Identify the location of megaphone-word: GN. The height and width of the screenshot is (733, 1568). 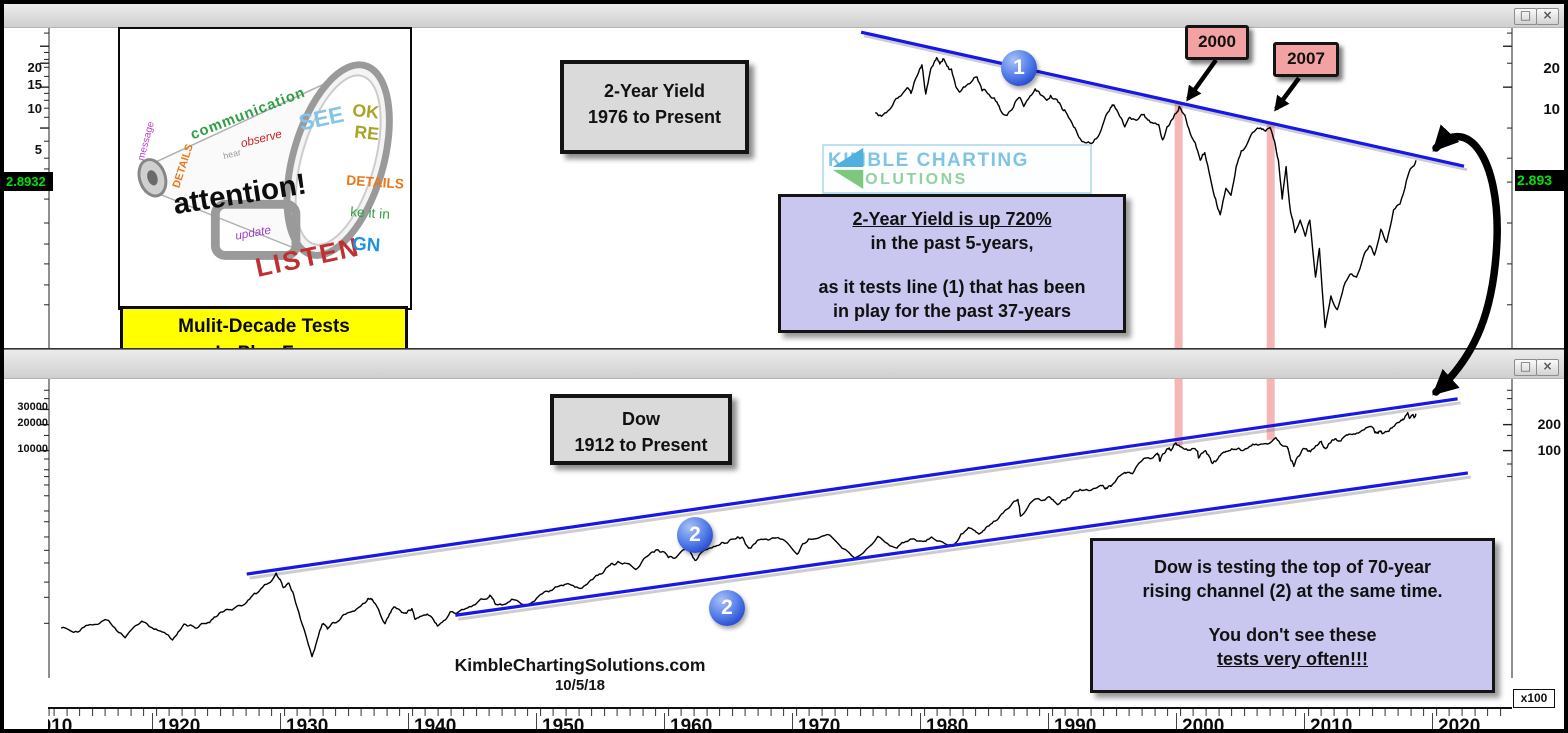
(366, 244).